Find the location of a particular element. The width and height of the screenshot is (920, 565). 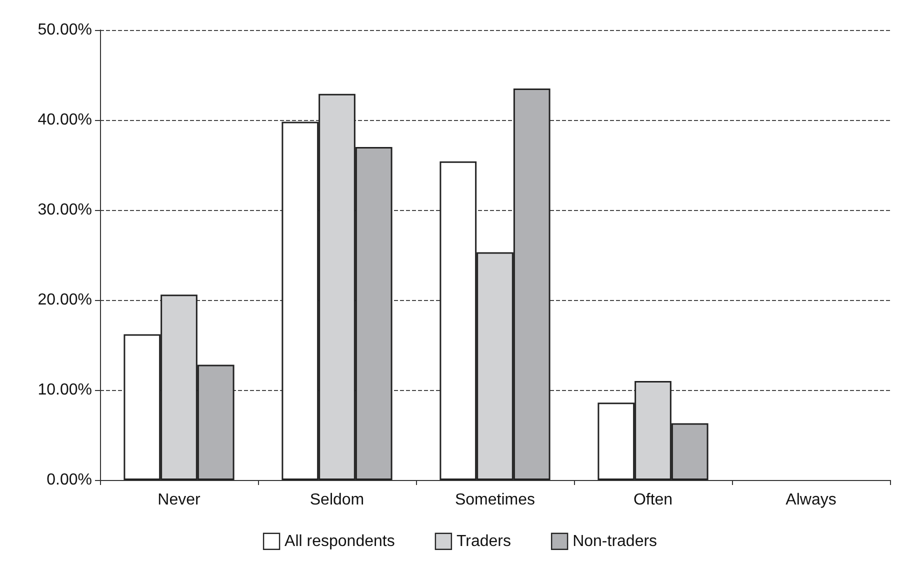

x-tick-label: Always is located at coordinates (811, 500).